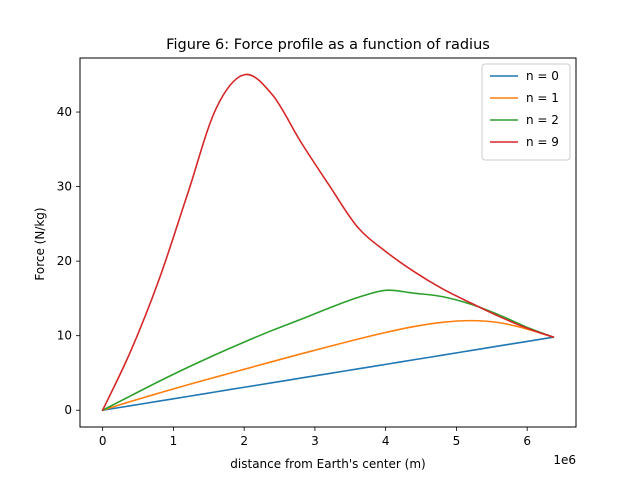 This screenshot has width=640, height=480. I want to click on x-axis-label: distance from Earth's center (m), so click(327, 464).